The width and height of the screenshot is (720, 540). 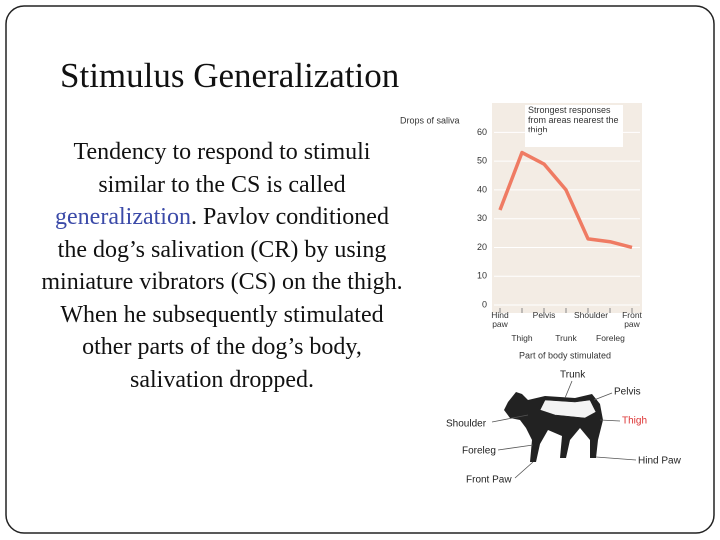 I want to click on x-tick-label: Pelvis, so click(x=544, y=315).